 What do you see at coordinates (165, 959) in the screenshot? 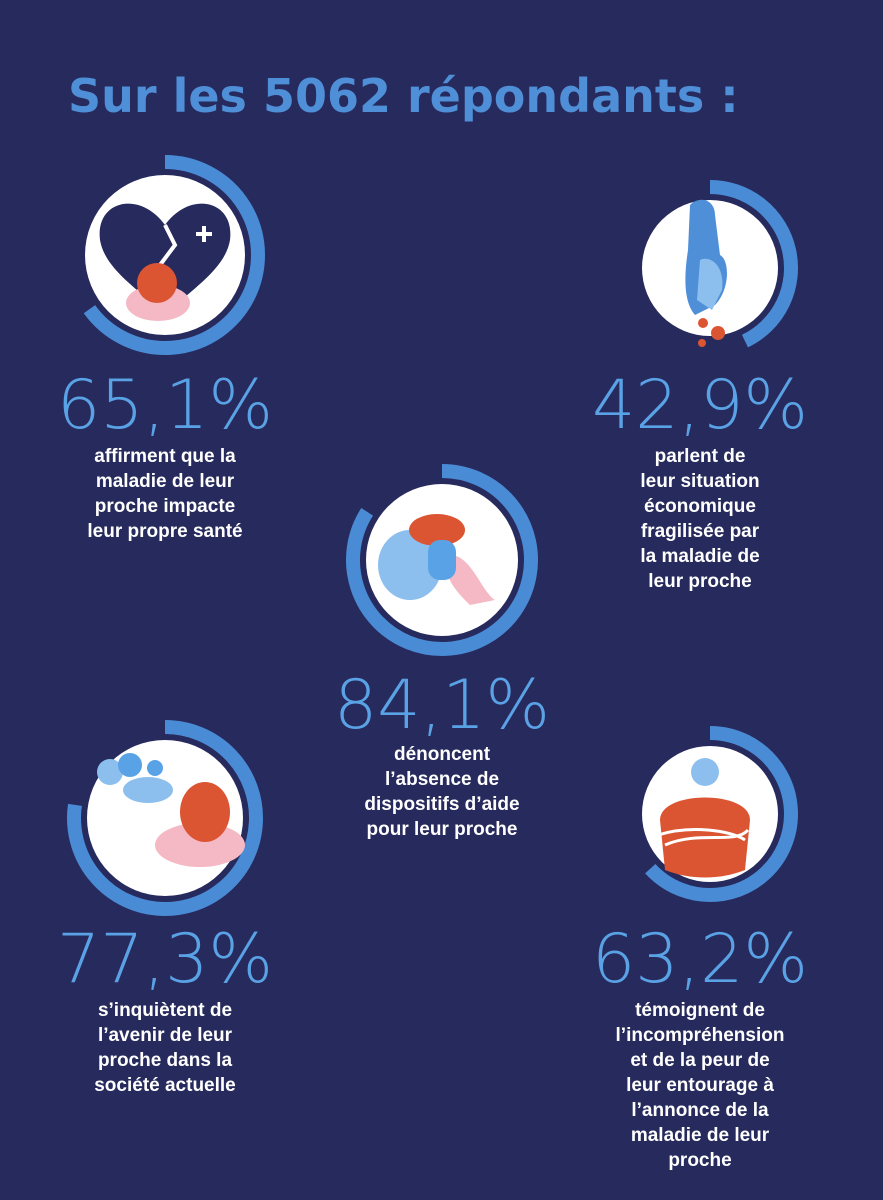
I see `percentage: 77,3%` at bounding box center [165, 959].